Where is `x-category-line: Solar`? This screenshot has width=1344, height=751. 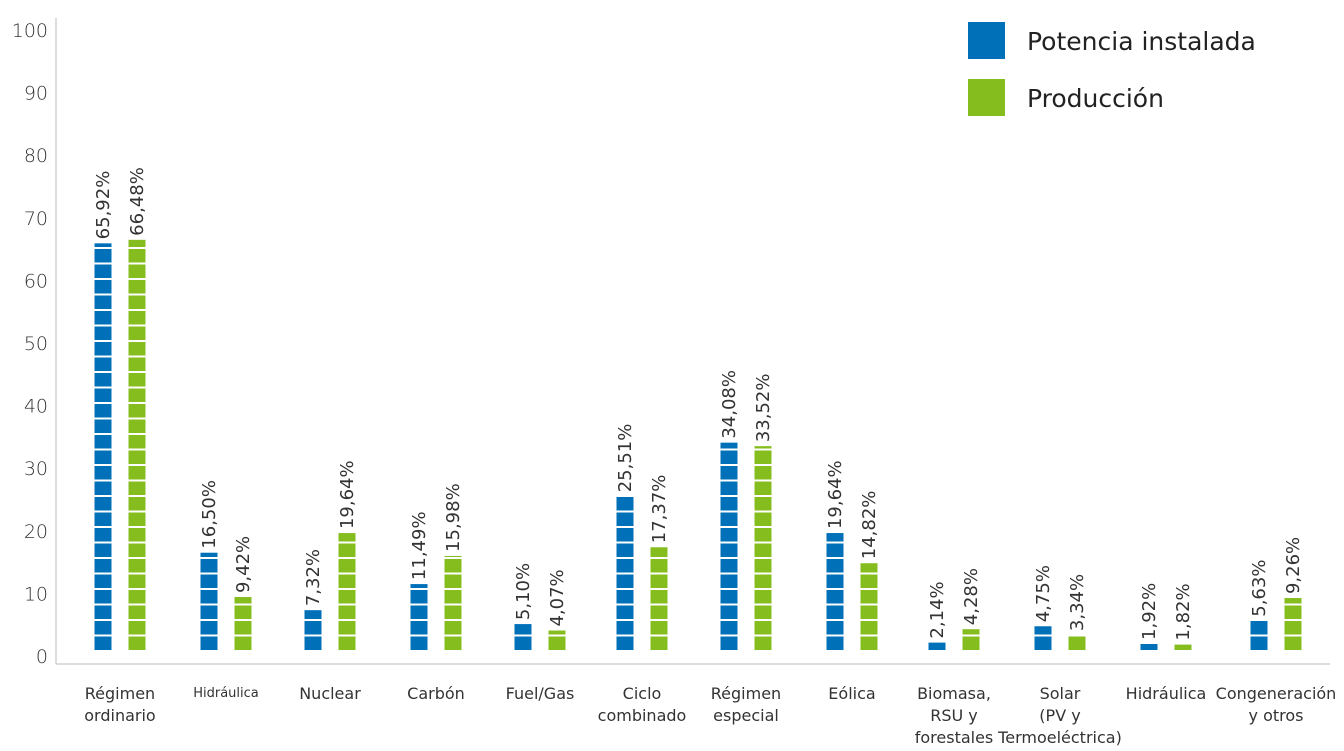
x-category-line: Solar is located at coordinates (1060, 693).